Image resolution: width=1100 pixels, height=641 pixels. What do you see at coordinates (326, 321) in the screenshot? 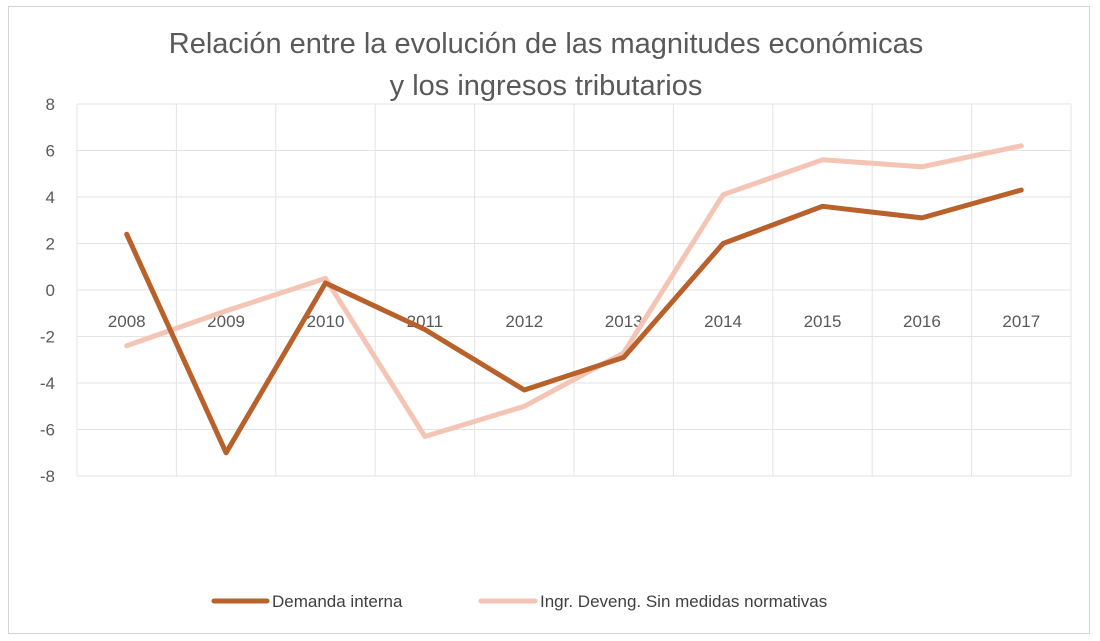
I see `x-tick-label: 2010` at bounding box center [326, 321].